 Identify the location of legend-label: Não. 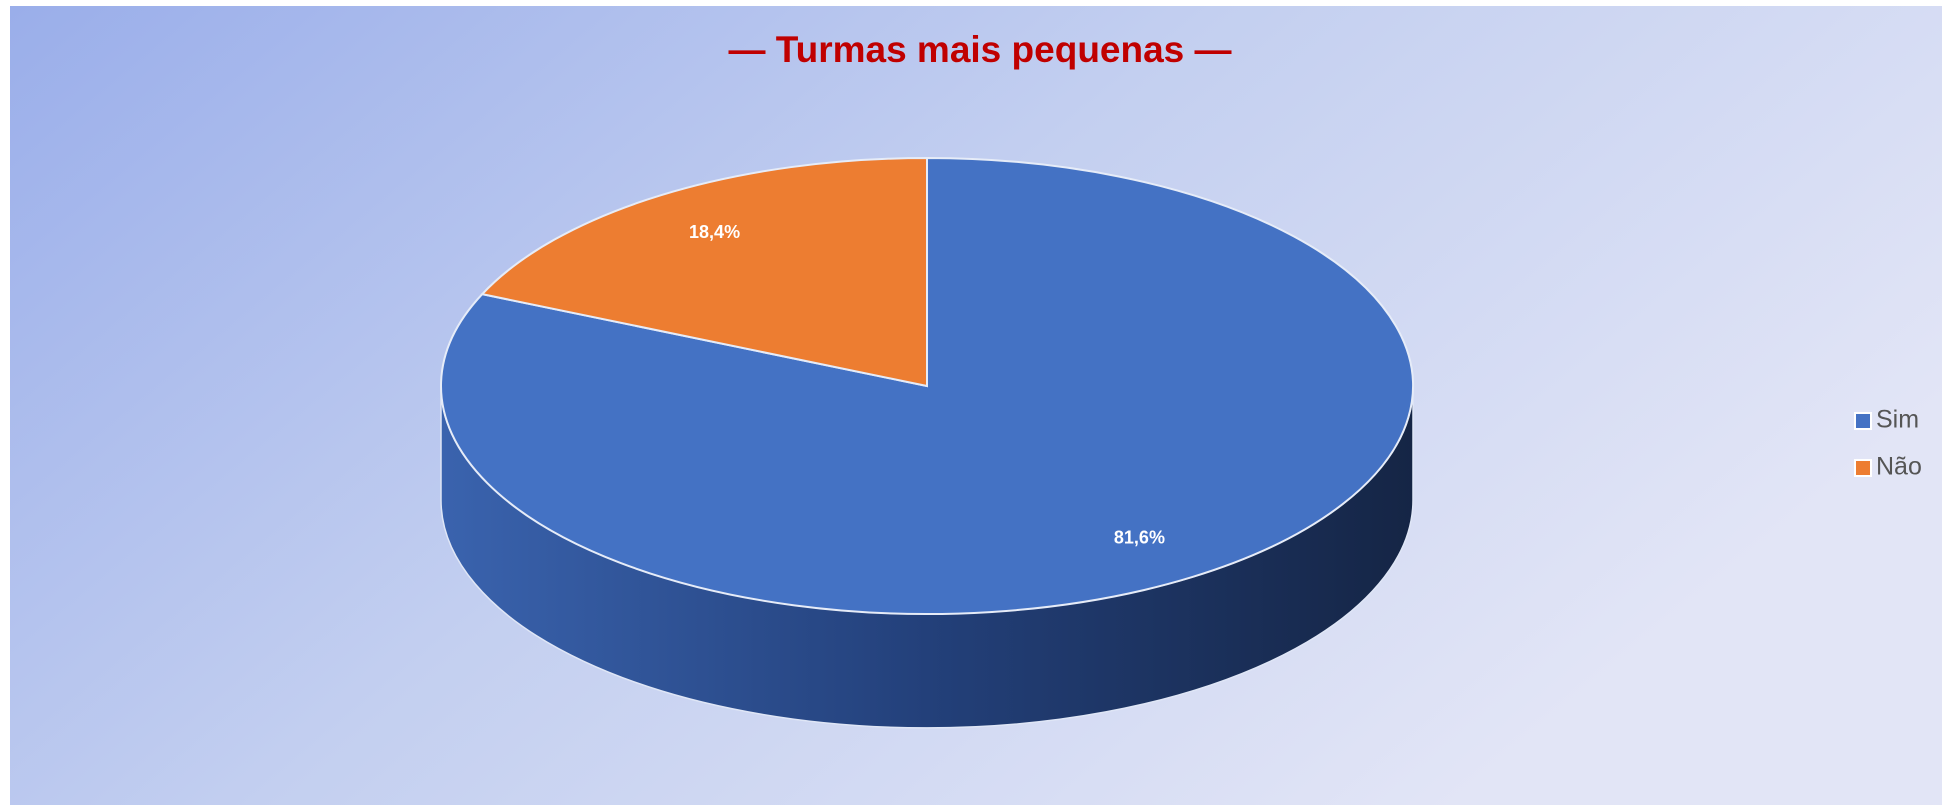
(1899, 467).